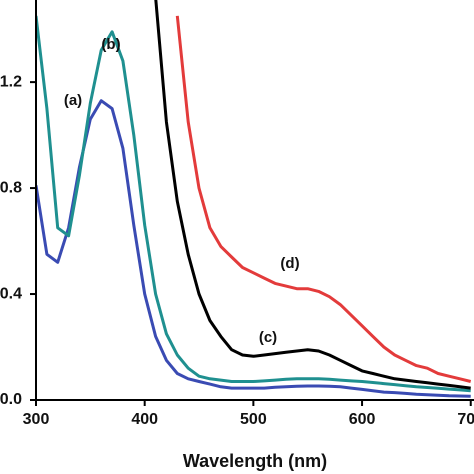  I want to click on x-tick-label: 400, so click(144, 419).